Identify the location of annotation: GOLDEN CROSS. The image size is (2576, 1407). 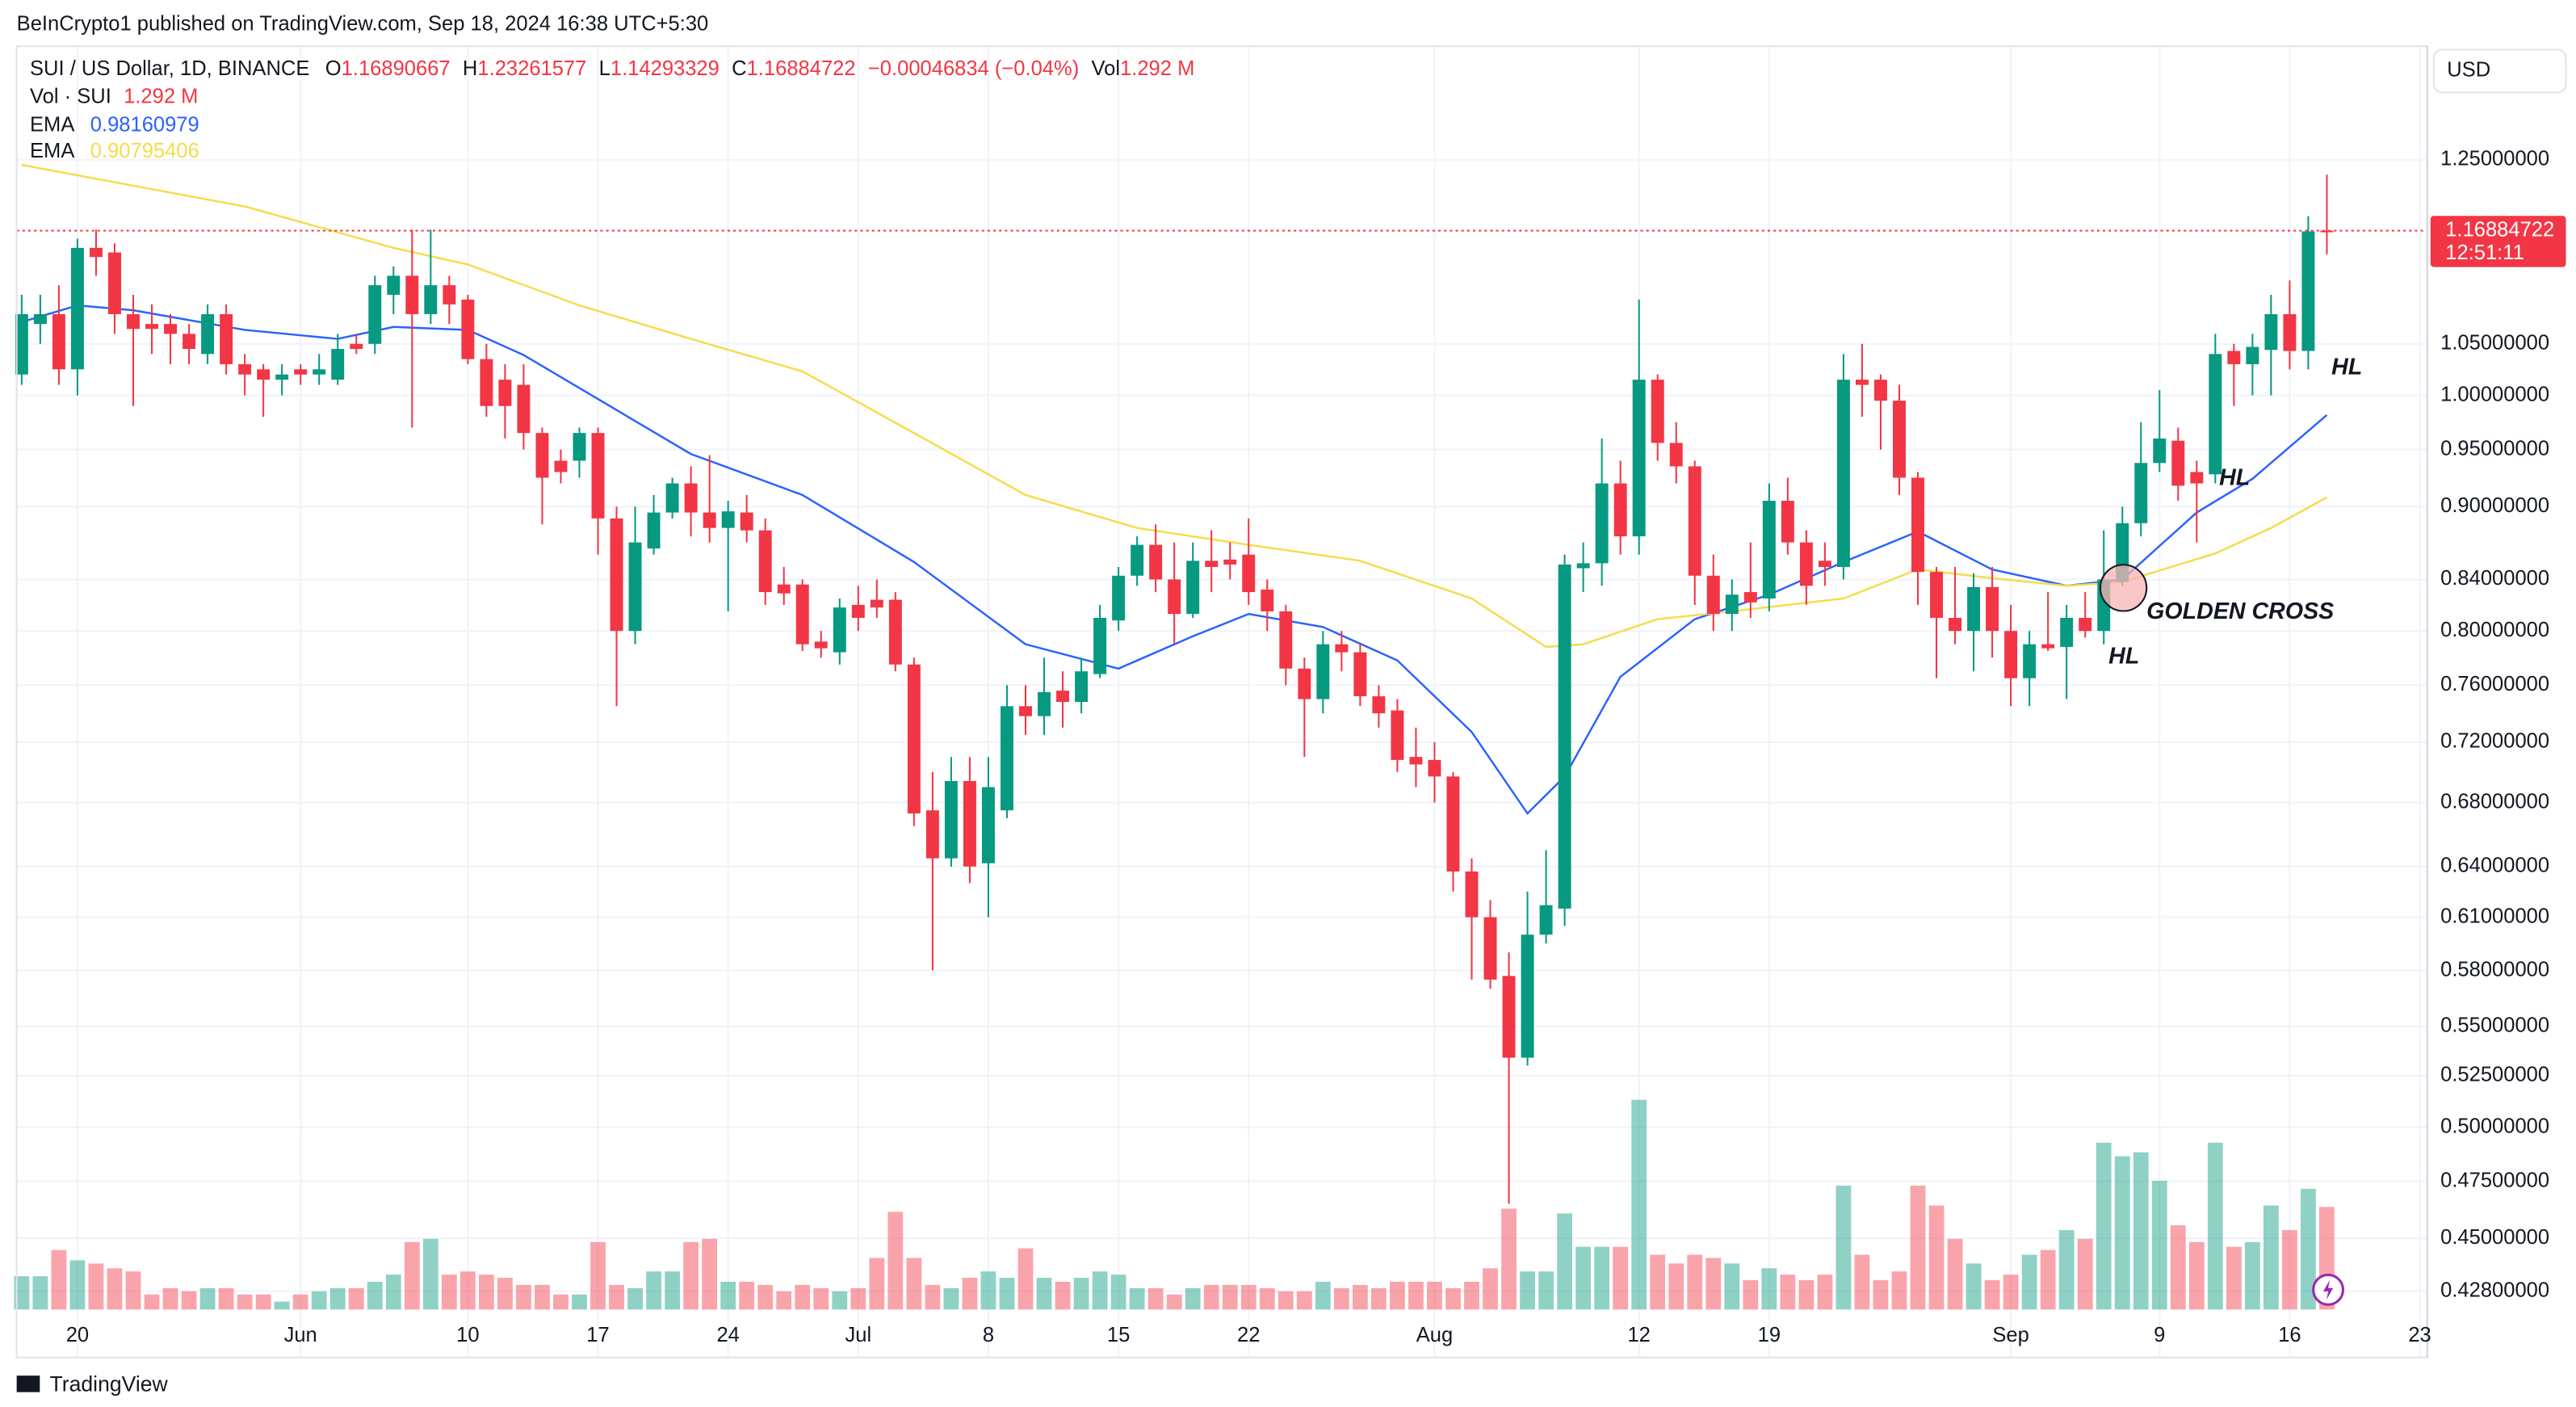
(2240, 611).